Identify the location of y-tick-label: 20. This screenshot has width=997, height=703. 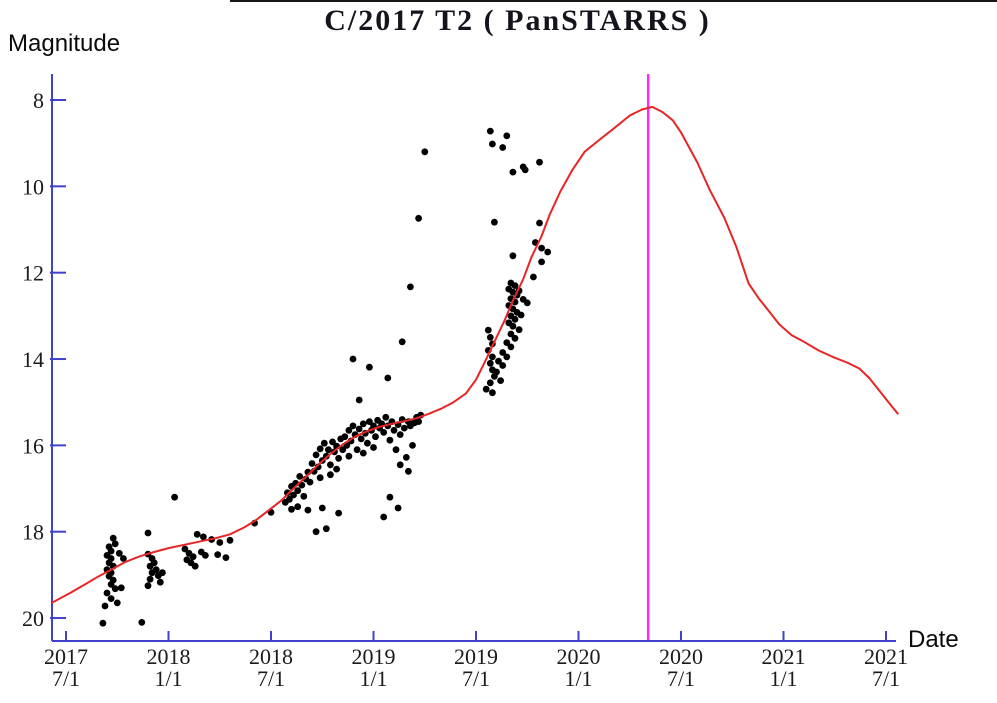
(33, 618).